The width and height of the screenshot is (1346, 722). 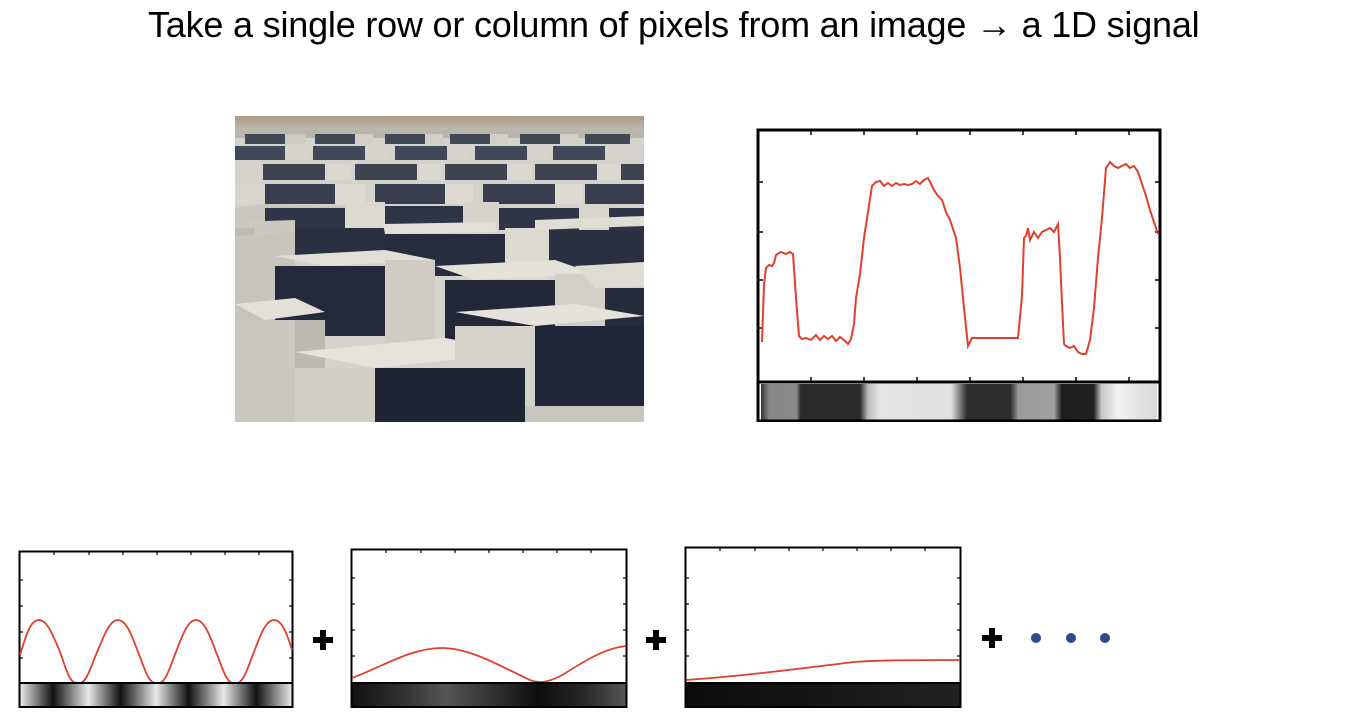 I want to click on basis-wave-dc, so click(x=823, y=670).